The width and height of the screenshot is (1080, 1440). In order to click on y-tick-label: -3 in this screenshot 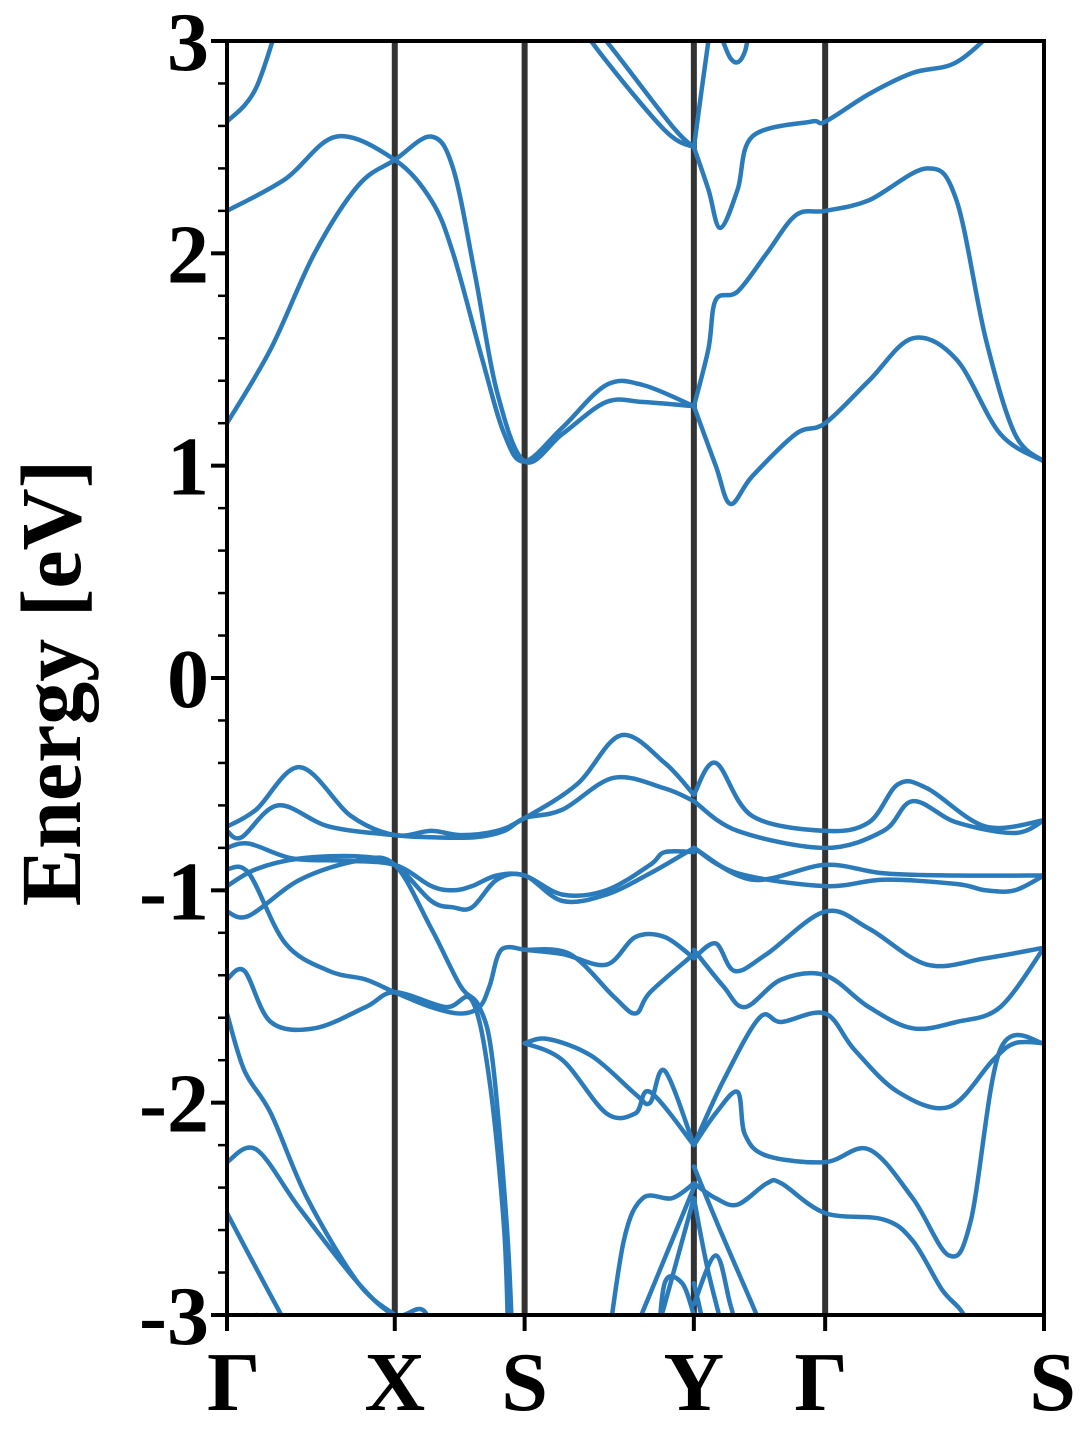, I will do `click(174, 1316)`.